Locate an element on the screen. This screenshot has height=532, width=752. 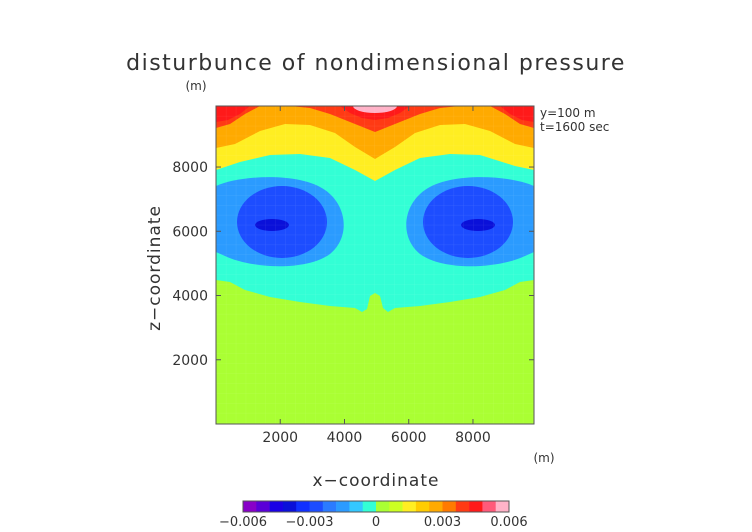
colorbar-tick-labels: −0.006 −0.003 0 0.003 0.006 is located at coordinates (373, 522).